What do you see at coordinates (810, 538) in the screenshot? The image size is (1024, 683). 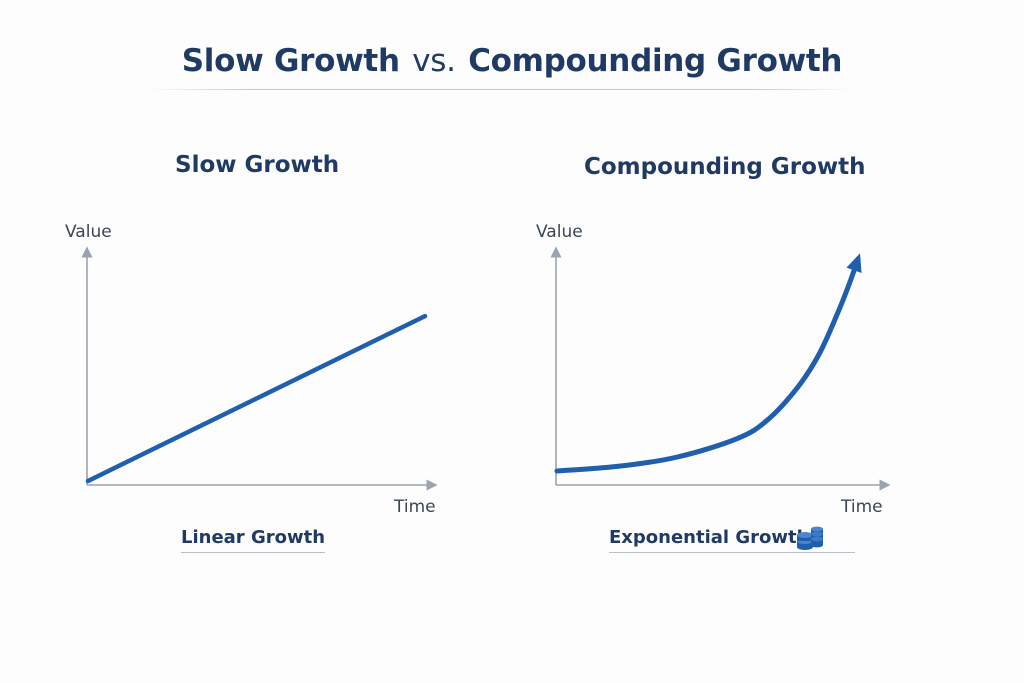 I see `coin-stack-icon` at bounding box center [810, 538].